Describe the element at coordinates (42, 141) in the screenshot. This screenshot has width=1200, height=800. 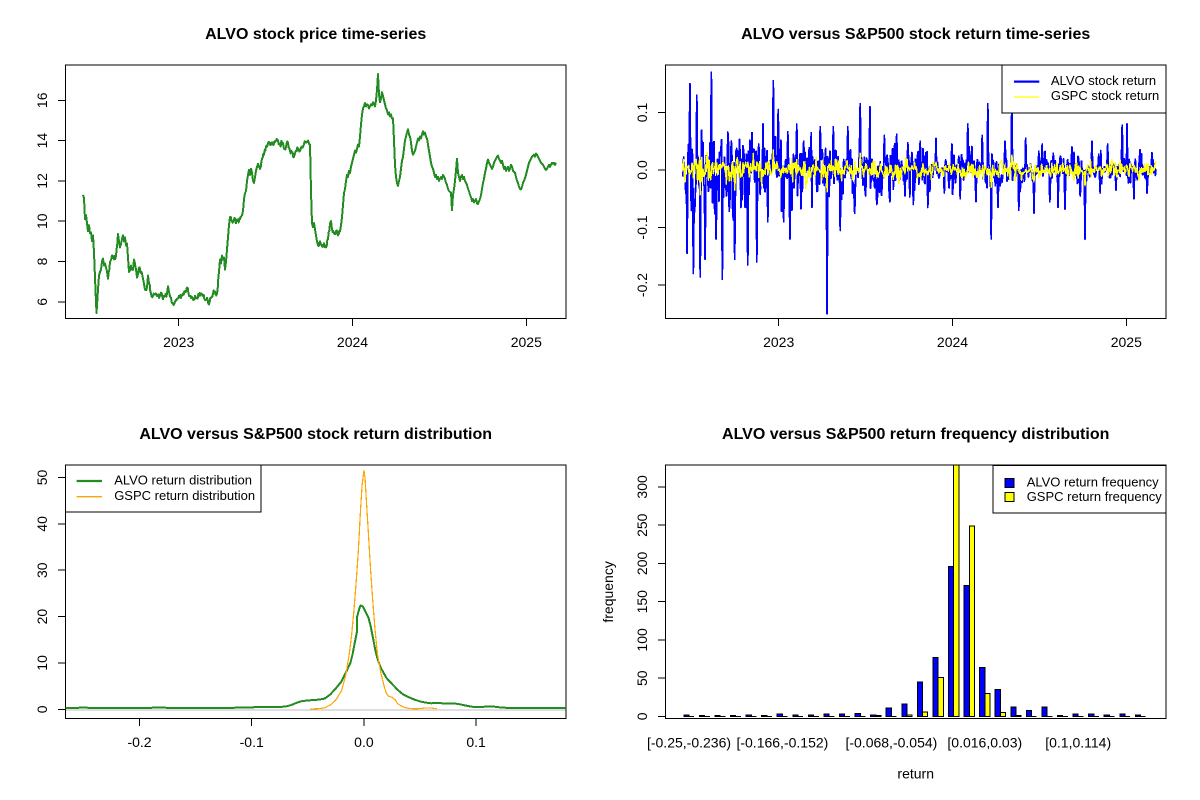
I see `svg-text: 14` at that location.